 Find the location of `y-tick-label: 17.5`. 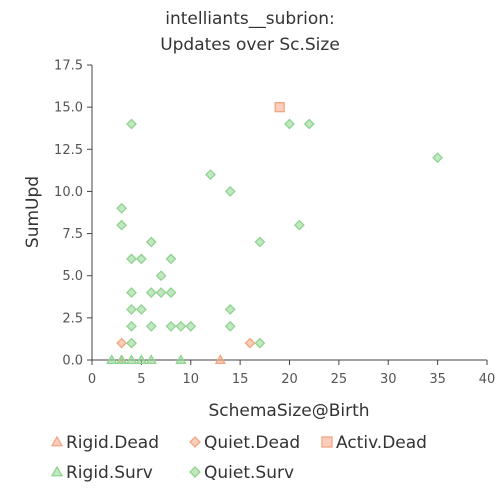

y-tick-label: 17.5 is located at coordinates (68, 66).